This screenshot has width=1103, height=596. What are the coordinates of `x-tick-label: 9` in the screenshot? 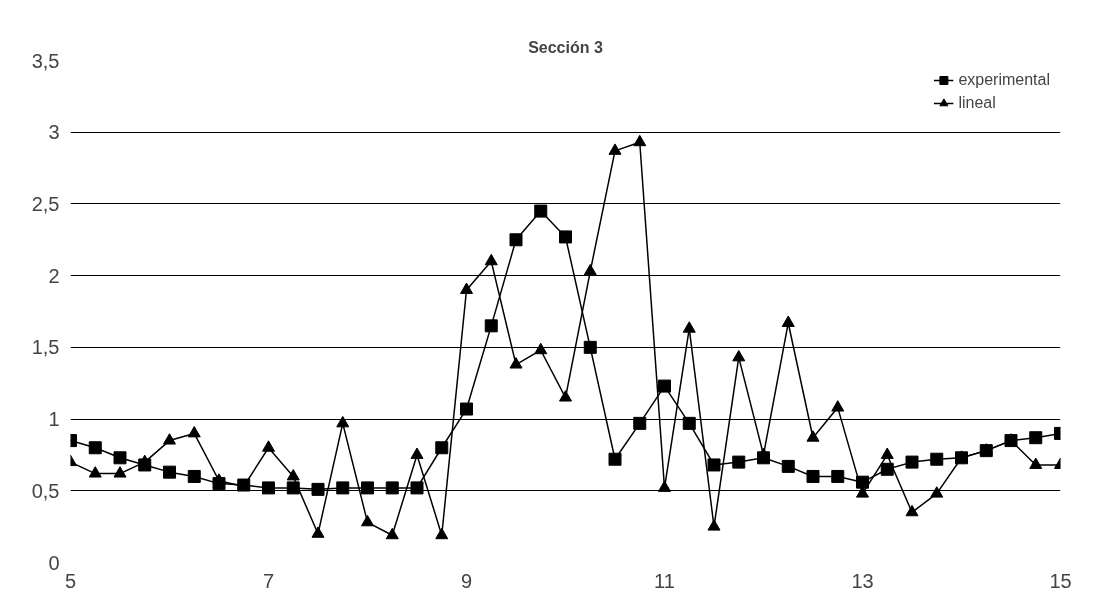 It's located at (466, 580).